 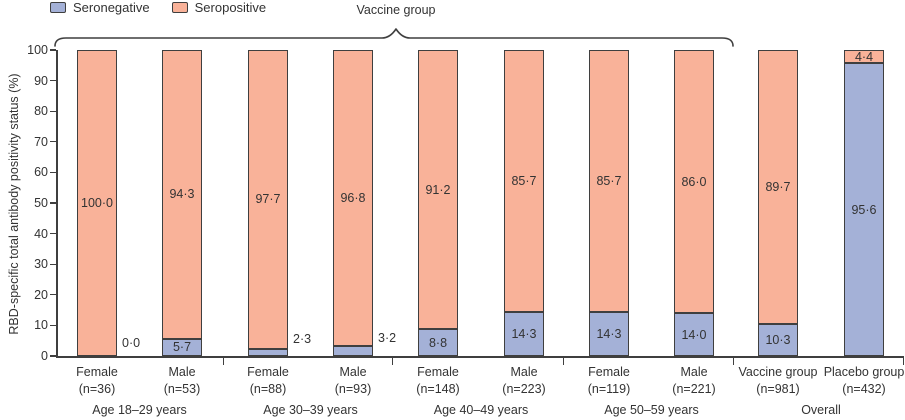 What do you see at coordinates (41, 294) in the screenshot?
I see `y-axis-tick-label: 20` at bounding box center [41, 294].